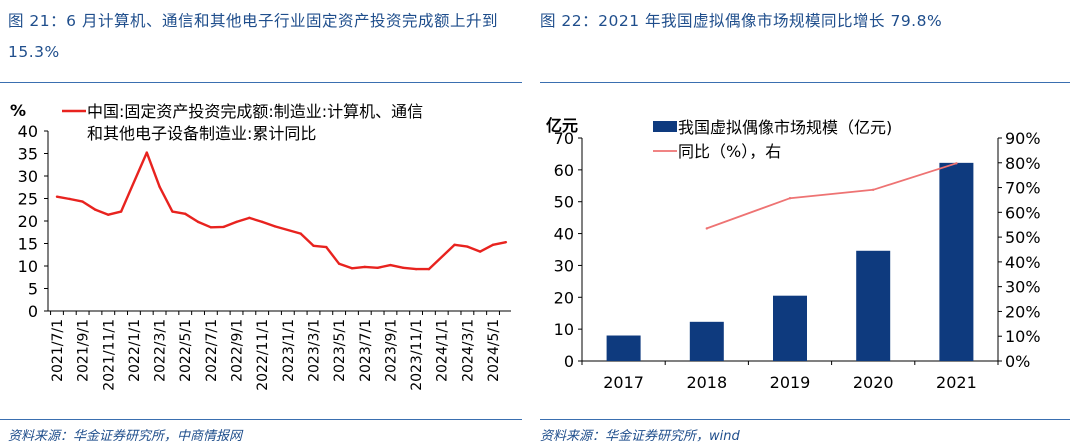 The width and height of the screenshot is (1080, 447). Describe the element at coordinates (1023, 336) in the screenshot. I see `right-y2-tick-label: 10%` at that location.